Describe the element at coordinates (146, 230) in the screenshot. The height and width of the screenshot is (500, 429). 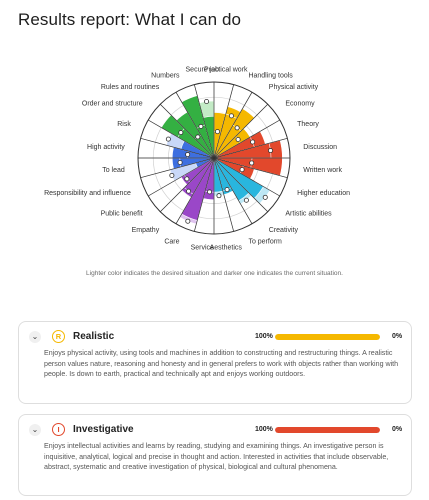
I see `category-label: Empathy` at that location.